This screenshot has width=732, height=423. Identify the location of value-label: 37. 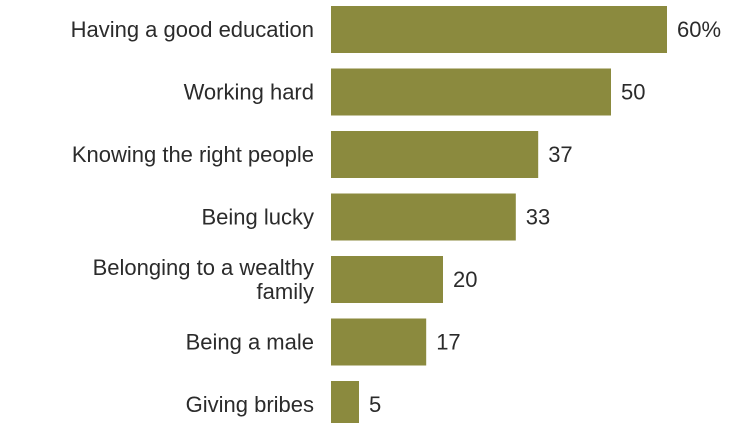
(560, 154).